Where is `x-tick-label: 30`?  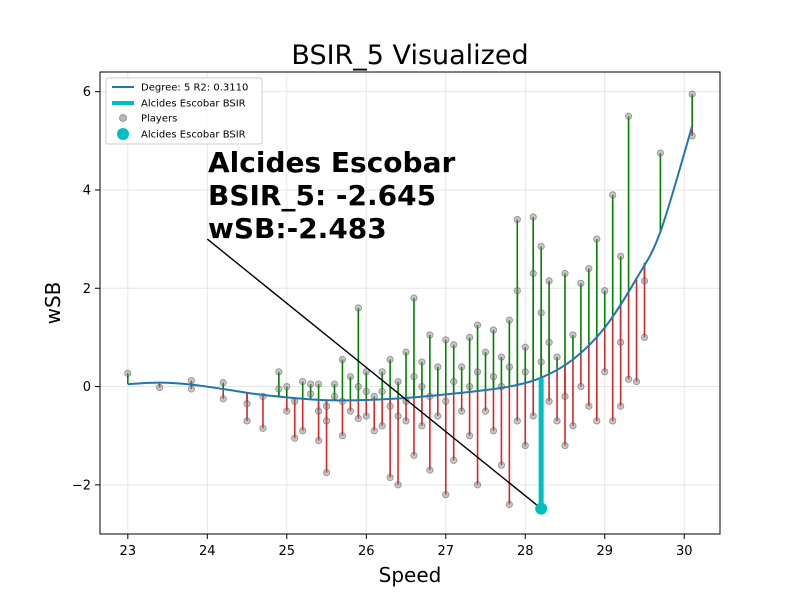
x-tick-label: 30 is located at coordinates (684, 551).